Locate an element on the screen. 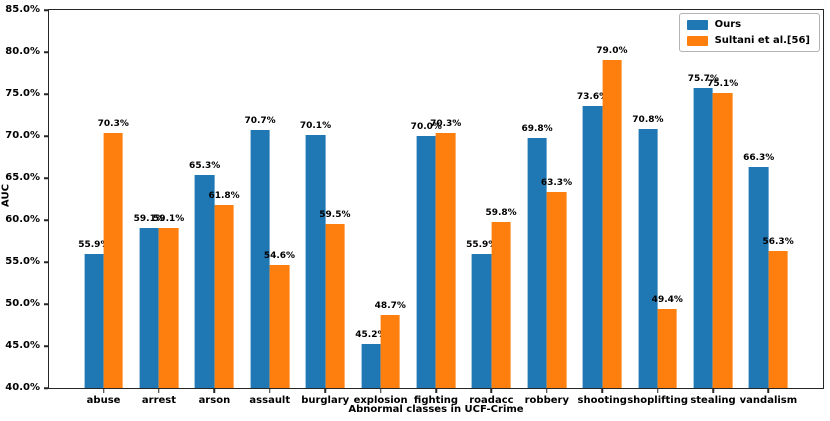 Image resolution: width=830 pixels, height=421 pixels. bar-value-label: 79.0% is located at coordinates (612, 51).